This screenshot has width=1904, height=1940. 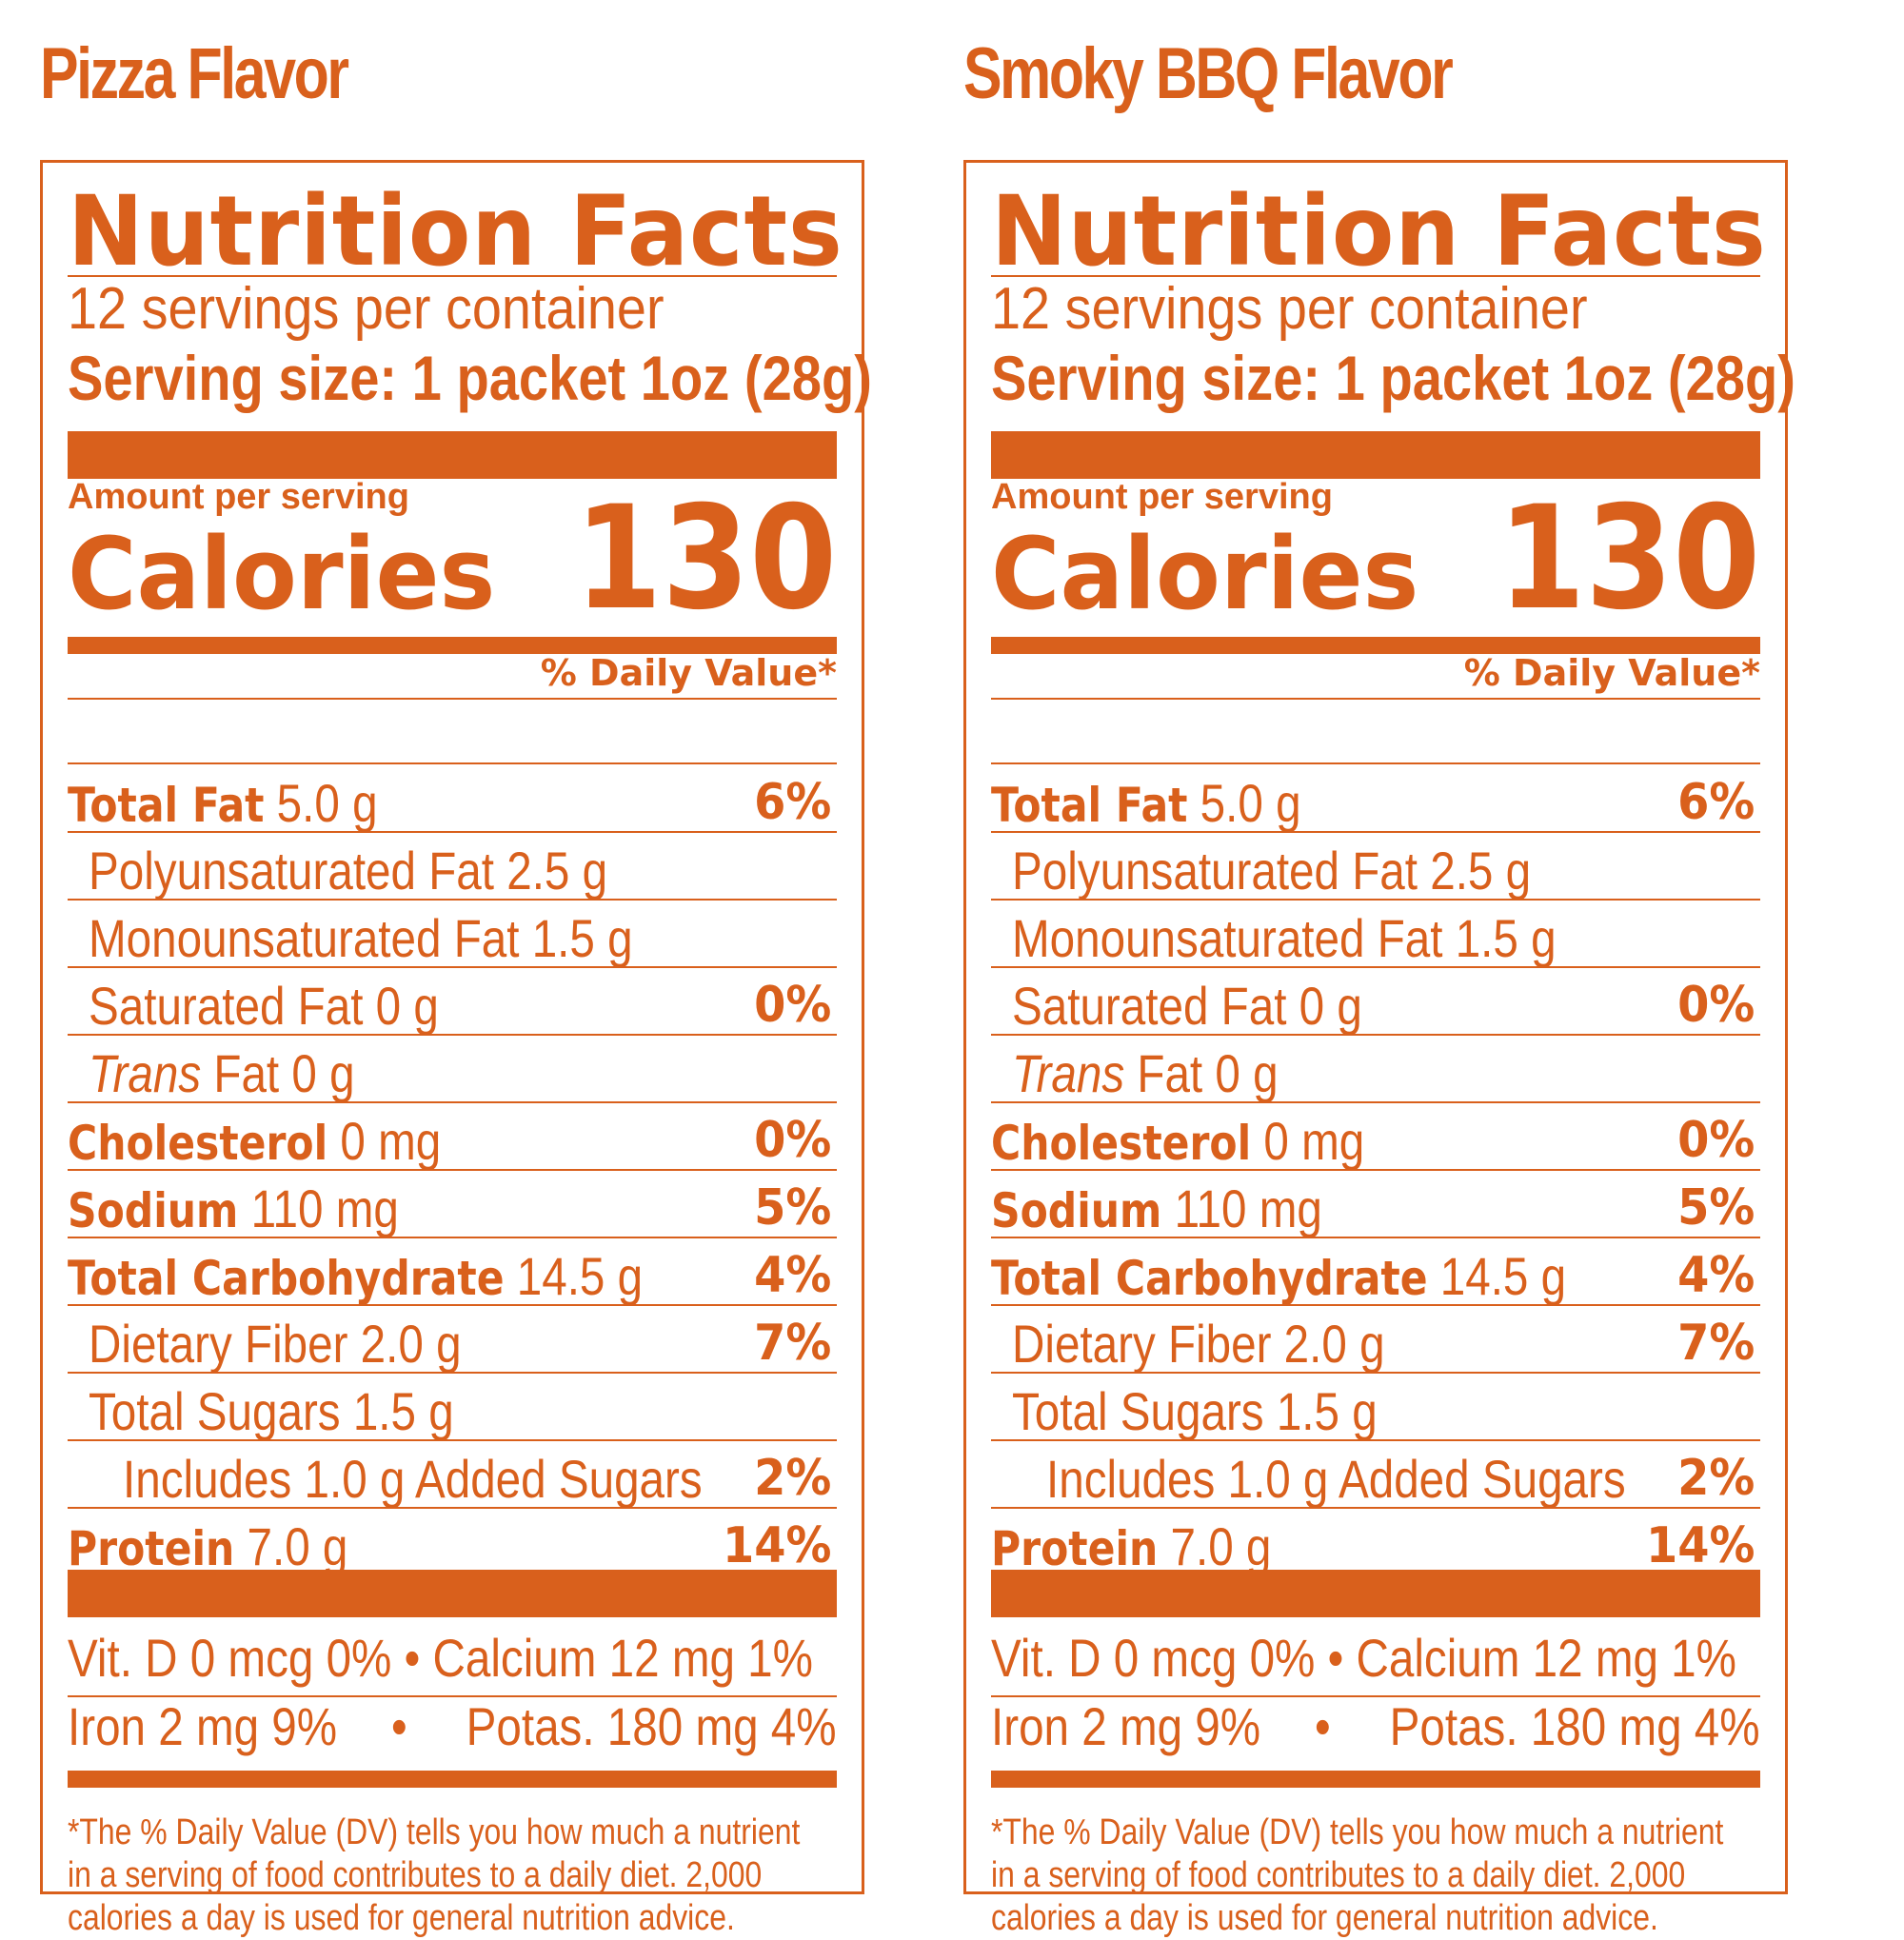 I want to click on nutrient-row: Total Carbohydrate 14.5 g 4%, so click(x=1375, y=1271).